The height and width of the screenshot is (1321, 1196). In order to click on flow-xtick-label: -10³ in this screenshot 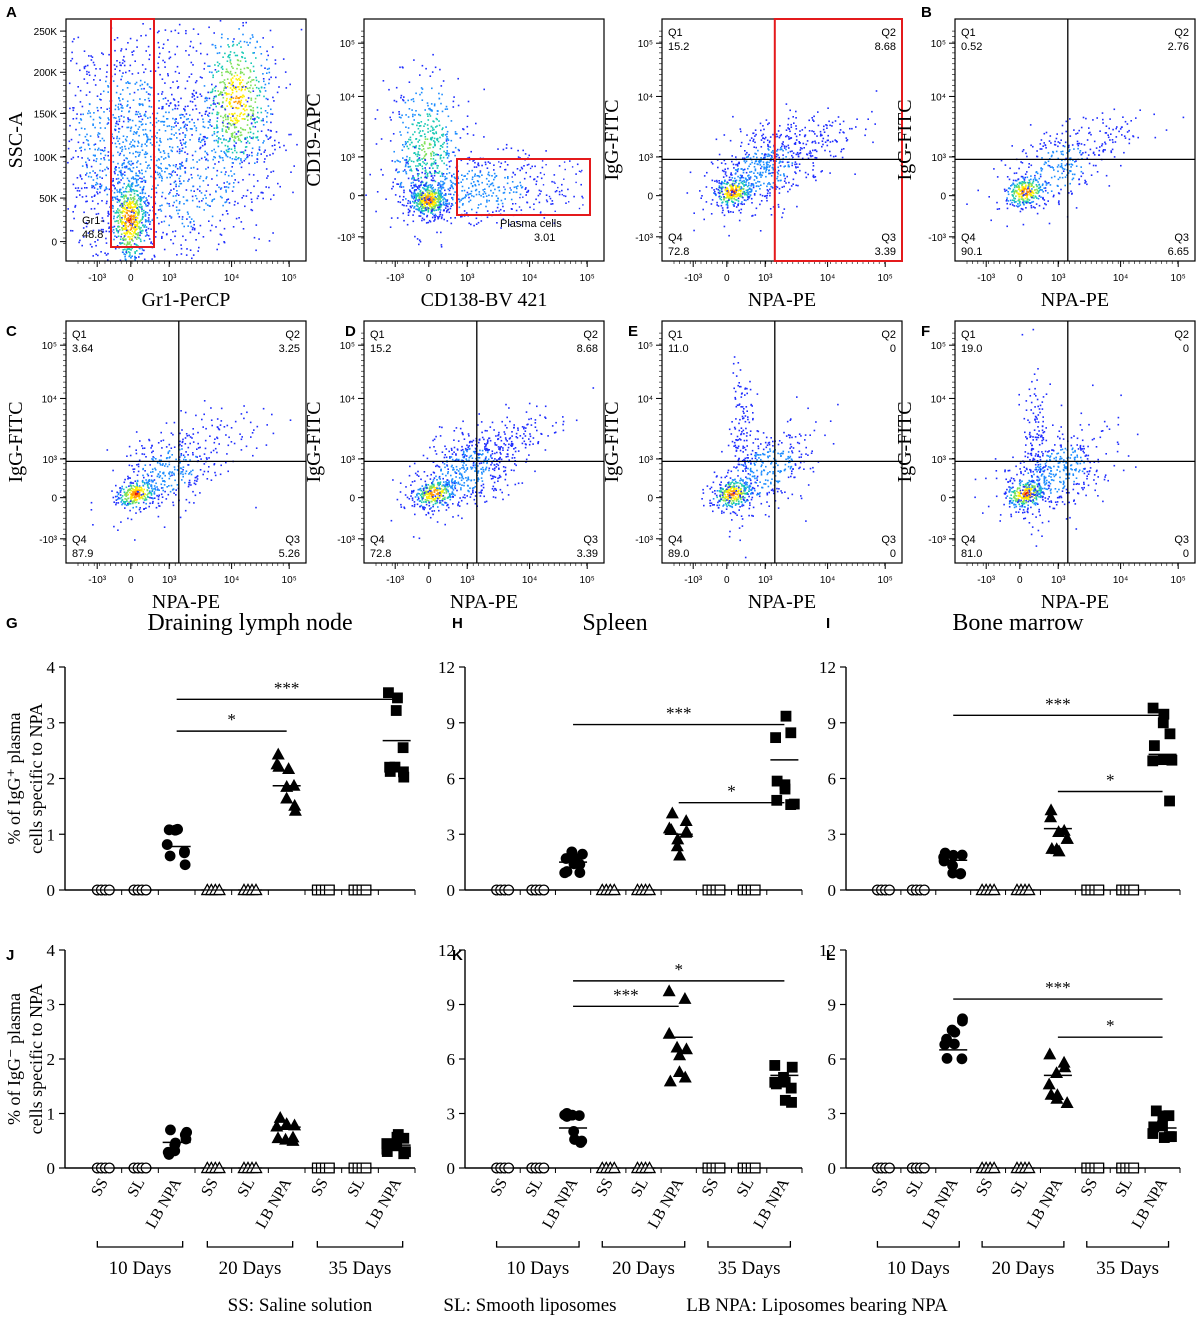, I will do `click(97, 278)`.